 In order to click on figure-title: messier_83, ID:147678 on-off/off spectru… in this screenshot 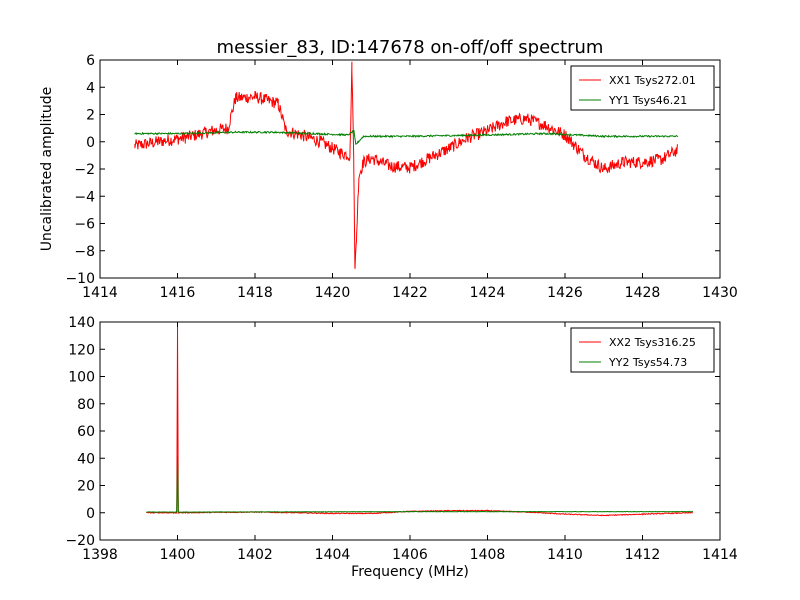, I will do `click(410, 47)`.